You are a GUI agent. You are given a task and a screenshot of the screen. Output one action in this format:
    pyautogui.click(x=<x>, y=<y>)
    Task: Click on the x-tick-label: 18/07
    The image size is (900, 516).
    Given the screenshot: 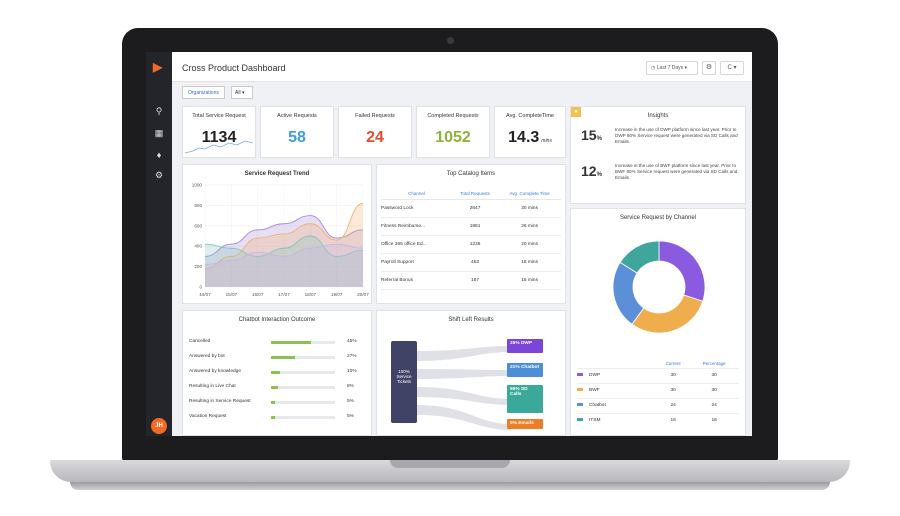 What is the action you would take?
    pyautogui.click(x=311, y=294)
    